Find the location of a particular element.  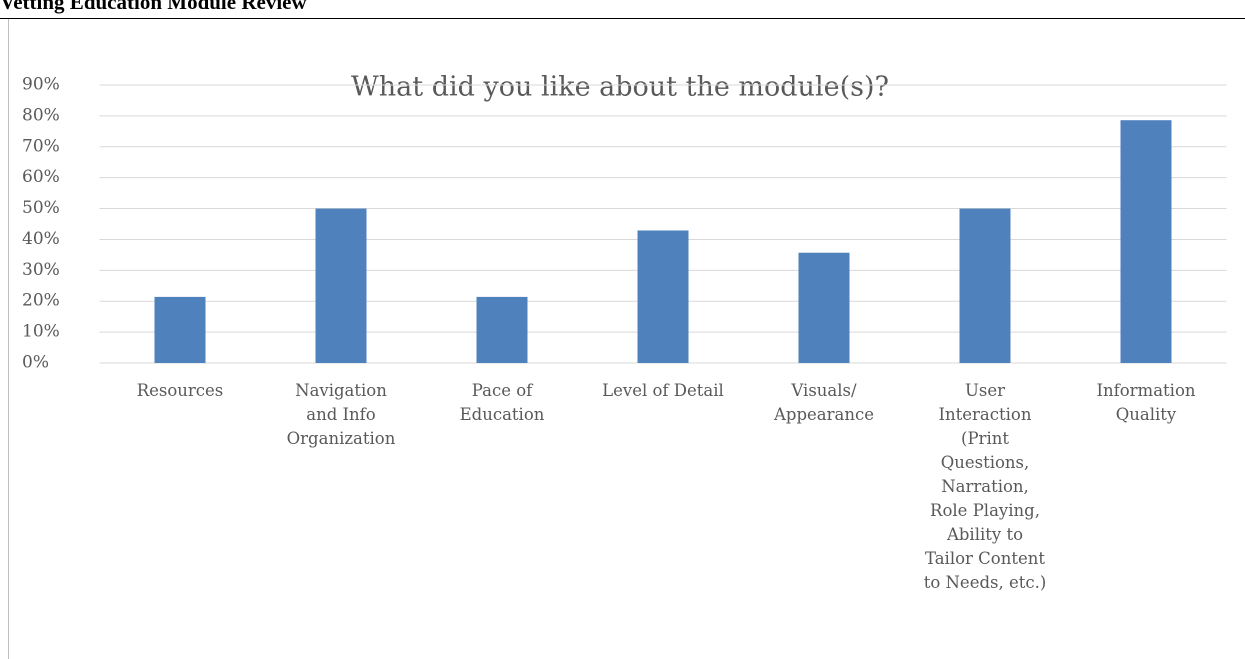

chart-title: What did you like about the module(s)? is located at coordinates (620, 87).